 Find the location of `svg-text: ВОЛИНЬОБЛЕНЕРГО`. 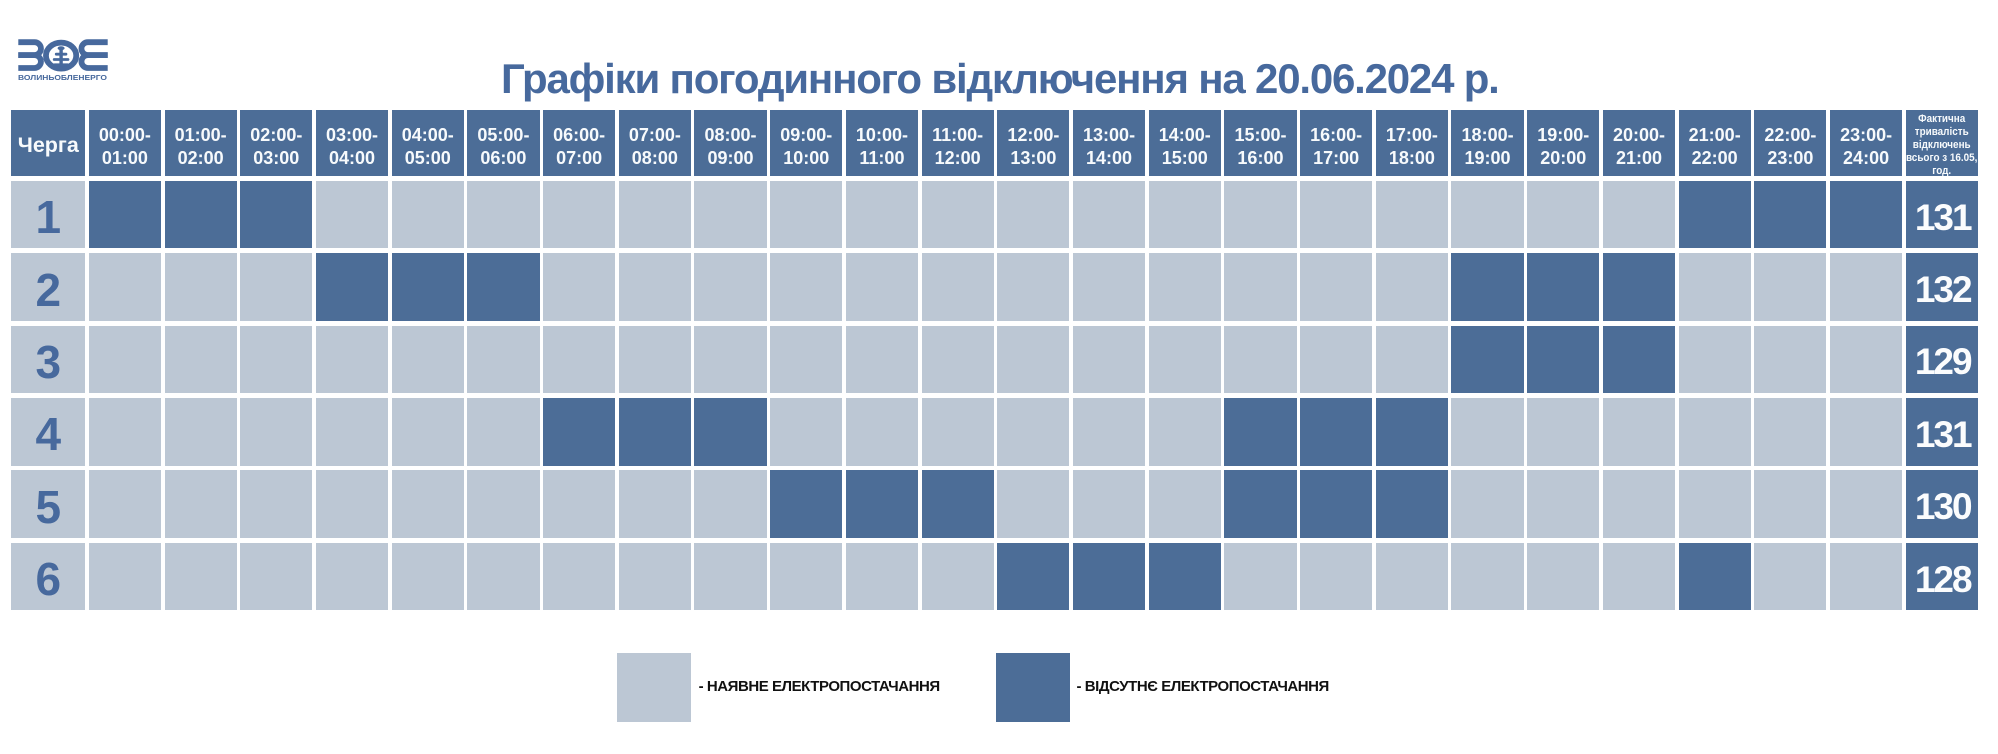

svg-text: ВОЛИНЬОБЛЕНЕРГО is located at coordinates (62, 77).